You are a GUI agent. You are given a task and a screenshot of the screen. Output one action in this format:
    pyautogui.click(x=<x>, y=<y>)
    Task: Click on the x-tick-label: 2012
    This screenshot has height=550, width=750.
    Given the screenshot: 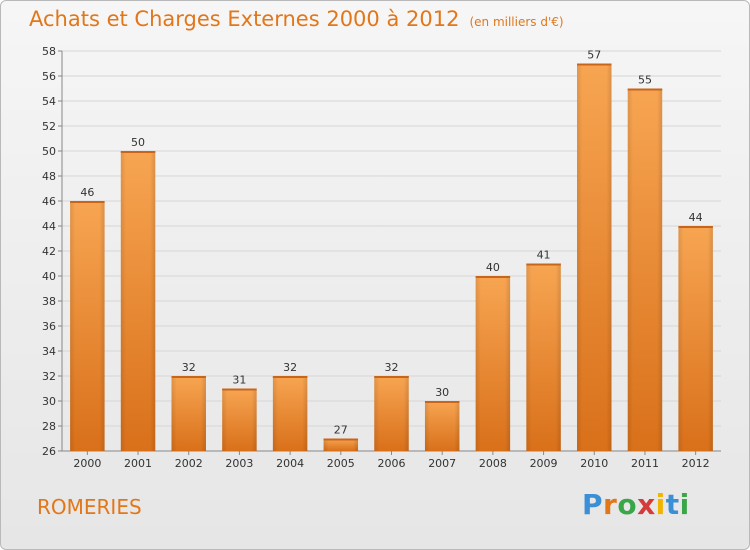 What is the action you would take?
    pyautogui.click(x=696, y=463)
    